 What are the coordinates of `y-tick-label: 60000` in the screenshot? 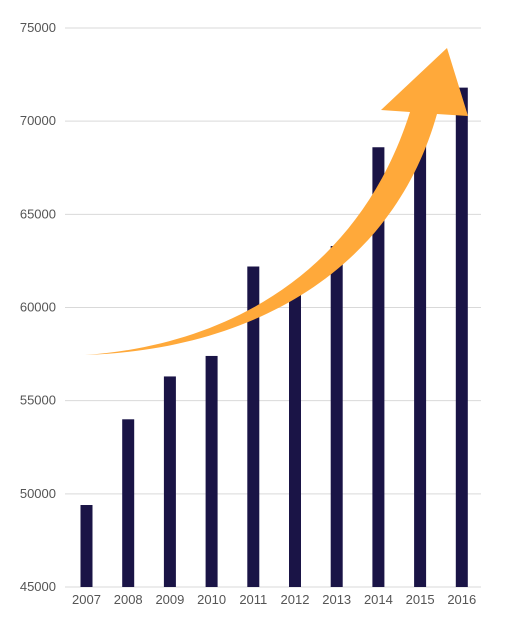 It's located at (38, 307).